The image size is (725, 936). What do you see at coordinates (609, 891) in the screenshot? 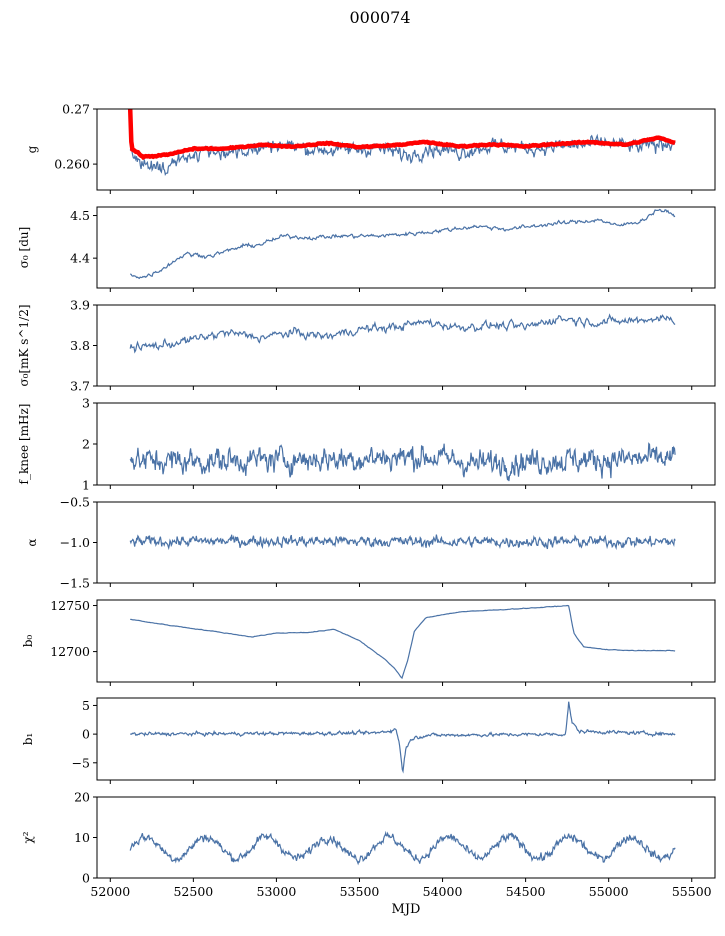
I see `x-tick-label: 55000` at bounding box center [609, 891].